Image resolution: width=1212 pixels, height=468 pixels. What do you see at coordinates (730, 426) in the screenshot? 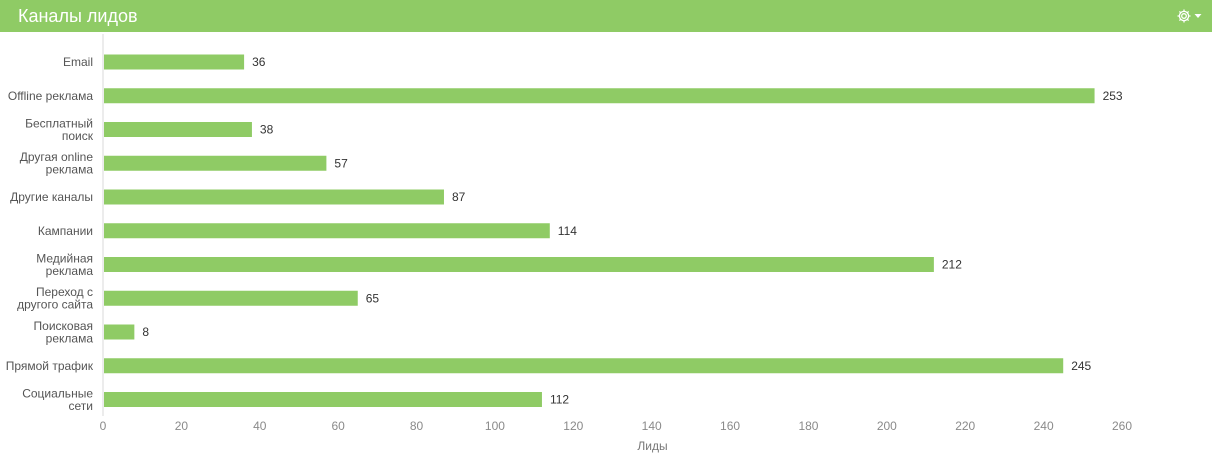
I see `x-tick-label-8: 160` at bounding box center [730, 426].